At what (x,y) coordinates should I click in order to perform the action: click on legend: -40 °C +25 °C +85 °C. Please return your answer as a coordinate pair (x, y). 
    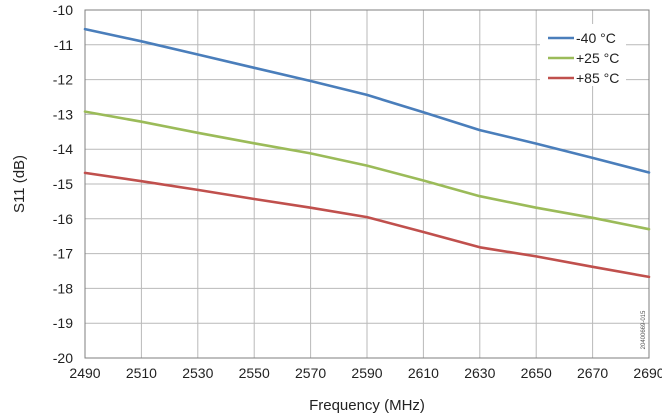
    Looking at the image, I should click on (583, 55).